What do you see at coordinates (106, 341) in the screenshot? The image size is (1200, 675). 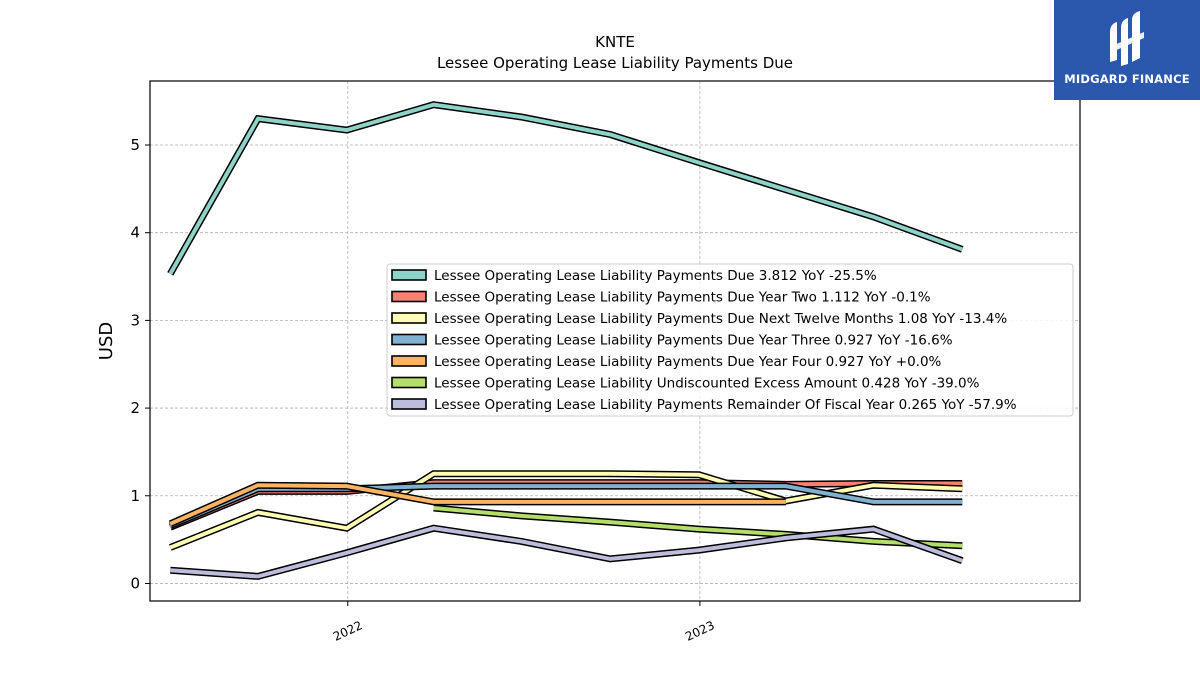 I see `y-axis-label: USD` at bounding box center [106, 341].